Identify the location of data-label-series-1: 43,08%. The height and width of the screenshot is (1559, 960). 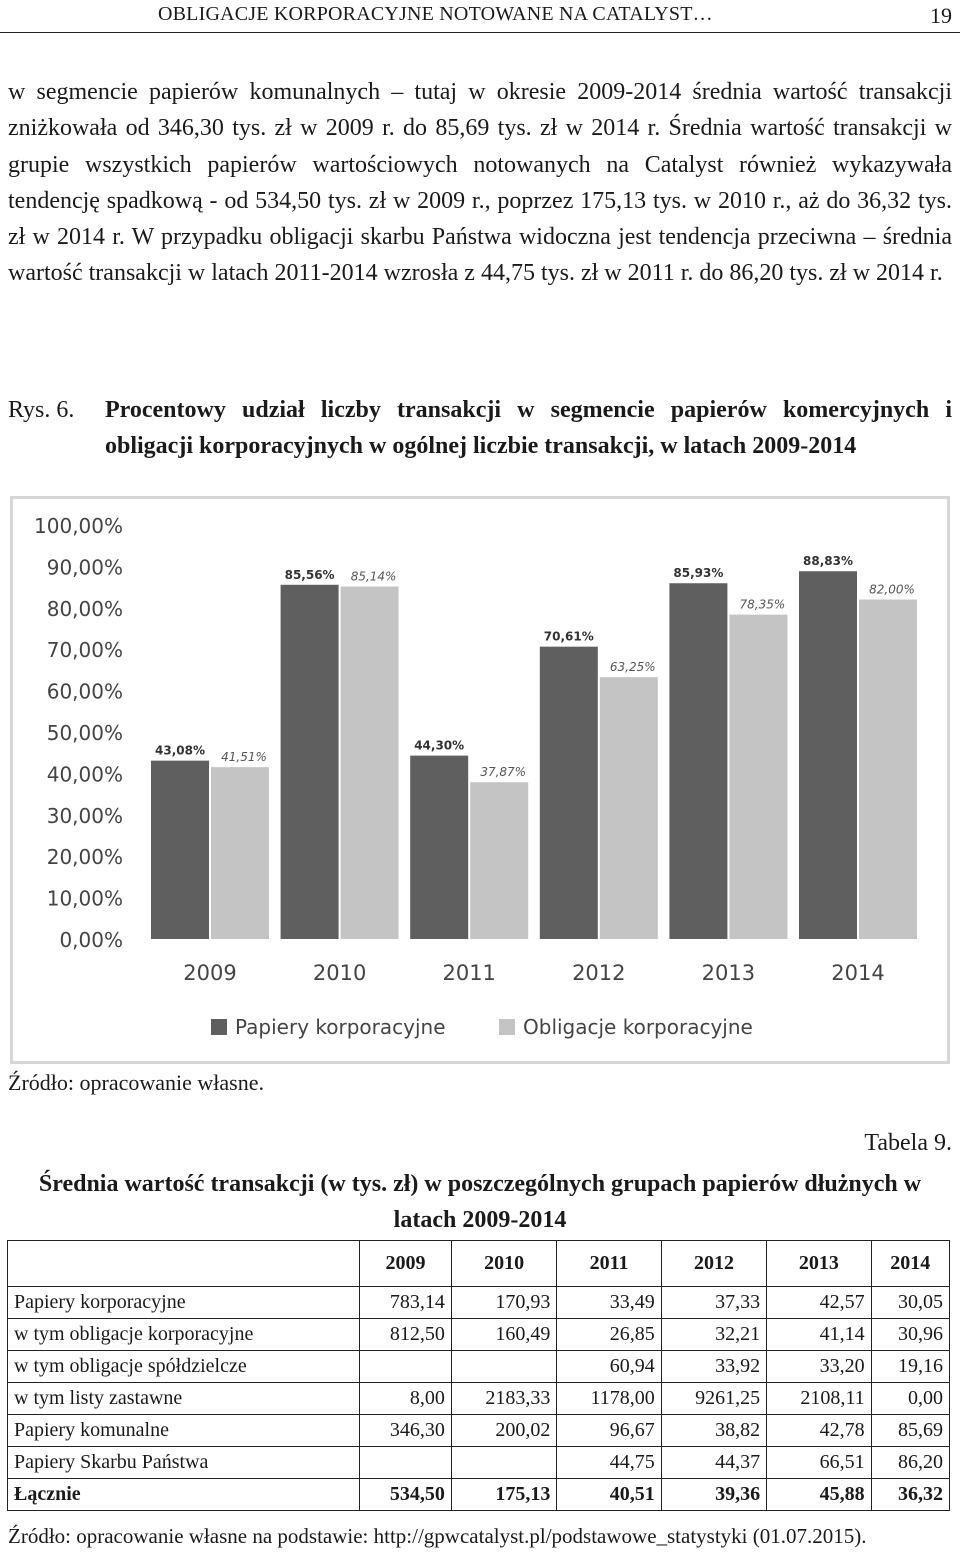
(180, 751).